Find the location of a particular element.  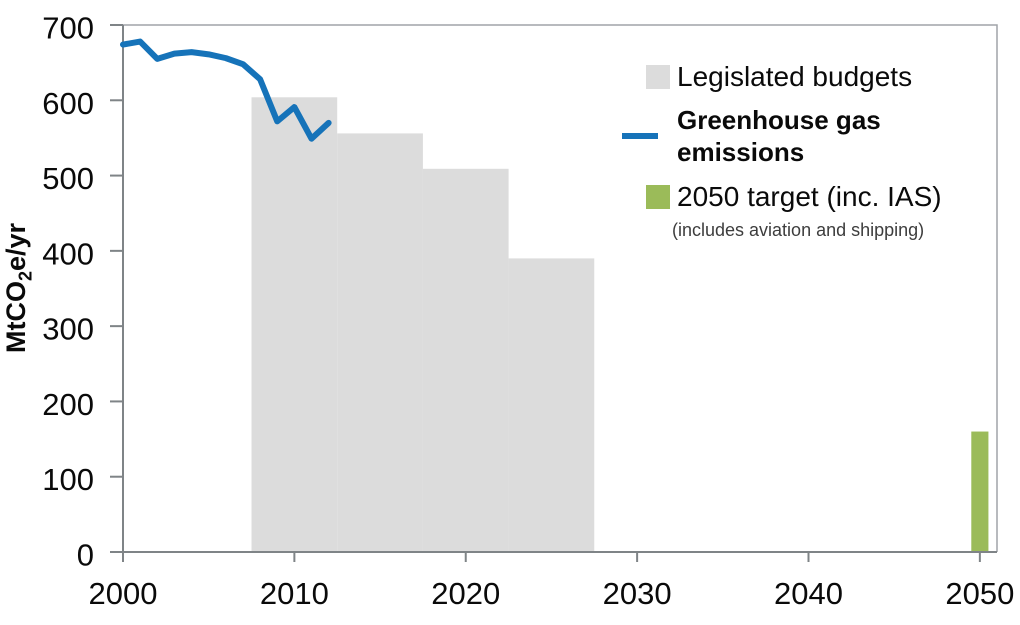

y-tick-label: 600 is located at coordinates (68, 103).